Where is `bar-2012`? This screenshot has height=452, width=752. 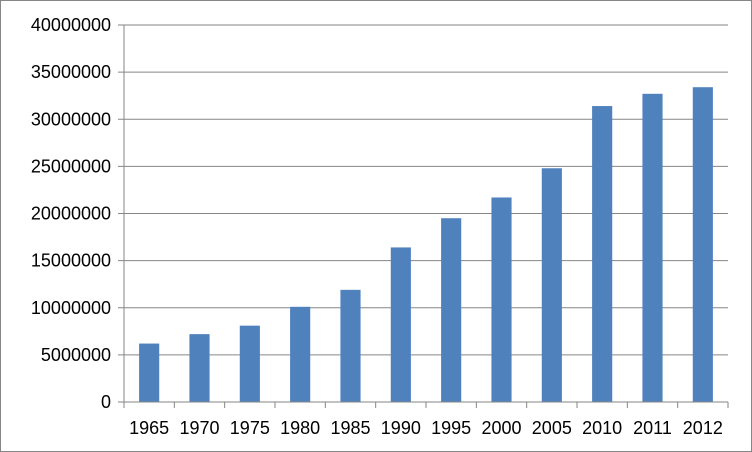
bar-2012 is located at coordinates (702, 244).